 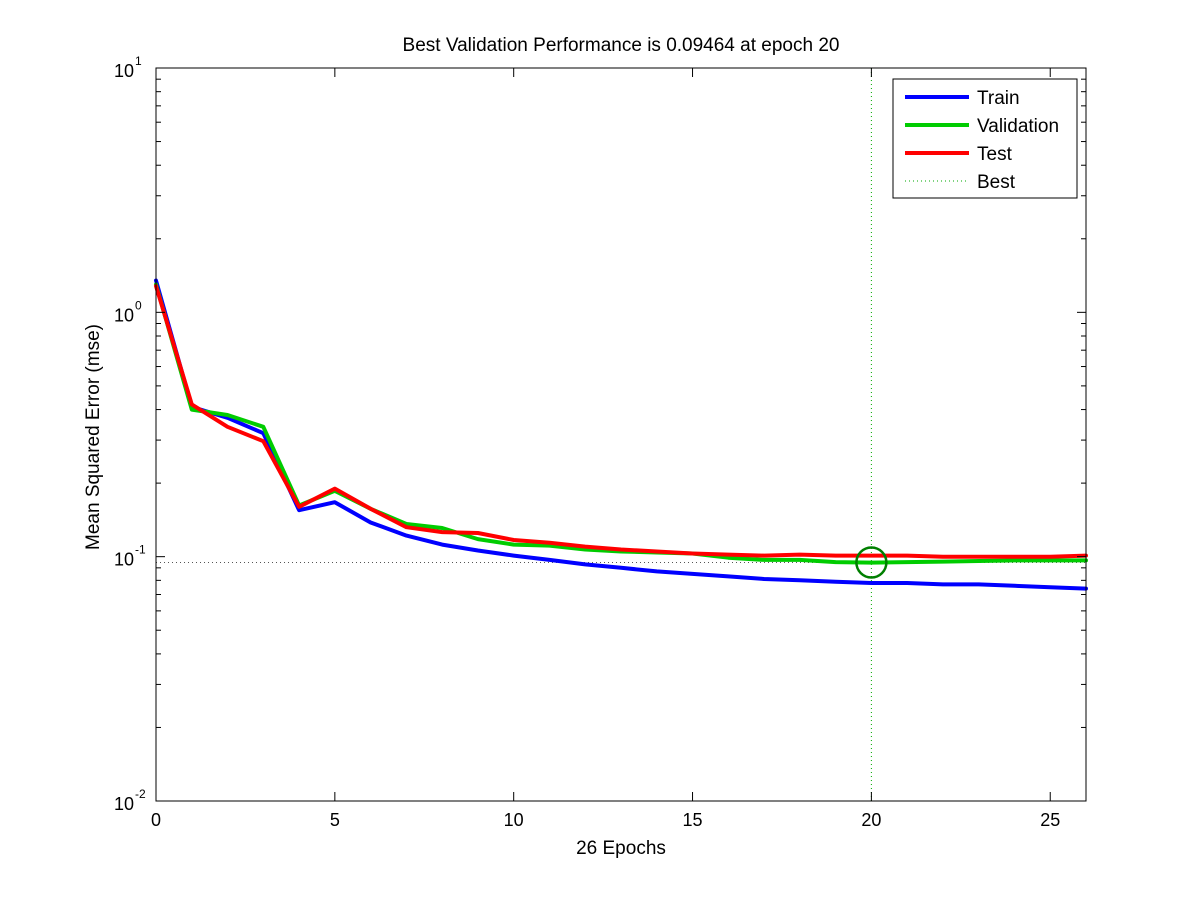 What do you see at coordinates (156, 820) in the screenshot?
I see `x-tick-label: 0` at bounding box center [156, 820].